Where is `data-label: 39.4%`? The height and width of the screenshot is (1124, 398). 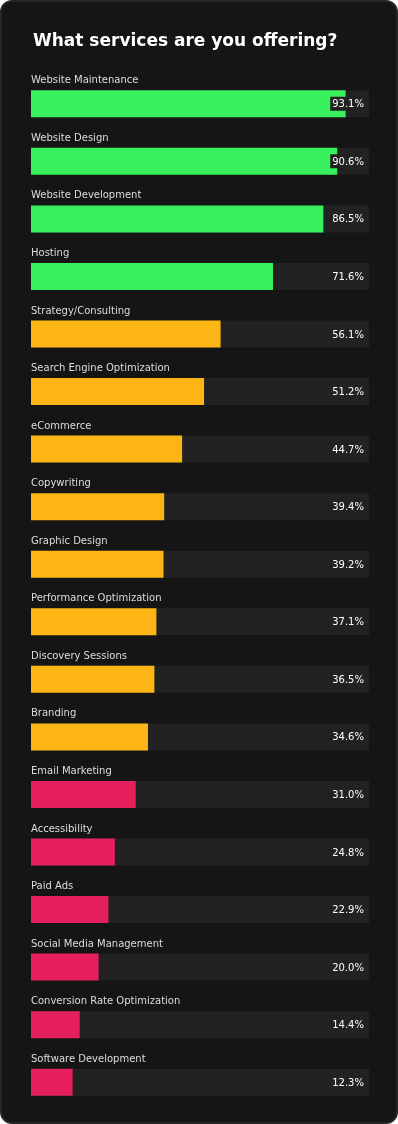
data-label: 39.4% is located at coordinates (348, 507).